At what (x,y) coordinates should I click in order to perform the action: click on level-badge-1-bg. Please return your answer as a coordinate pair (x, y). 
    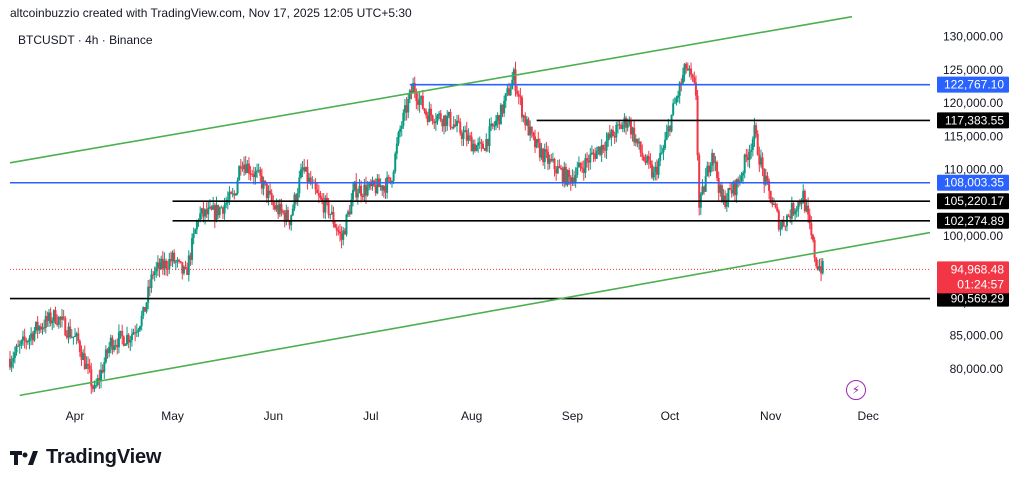
    Looking at the image, I should click on (973, 120).